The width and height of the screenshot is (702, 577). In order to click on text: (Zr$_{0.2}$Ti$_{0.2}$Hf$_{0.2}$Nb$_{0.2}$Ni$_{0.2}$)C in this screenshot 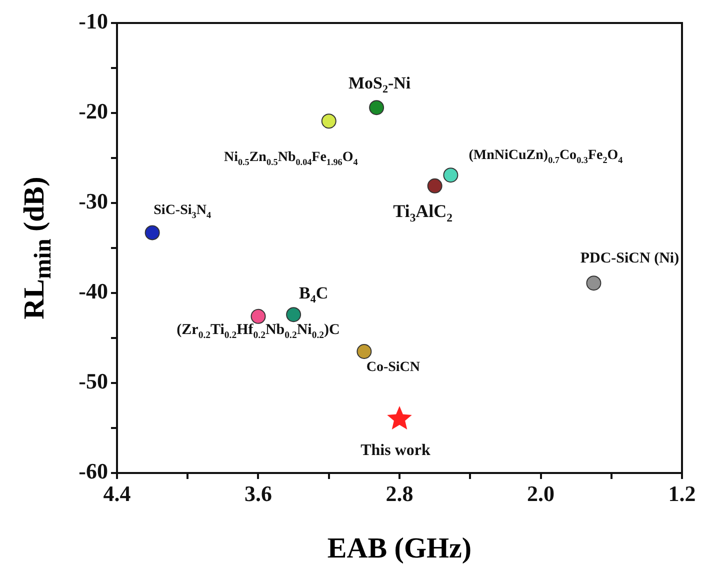, I will do `click(258, 332)`.